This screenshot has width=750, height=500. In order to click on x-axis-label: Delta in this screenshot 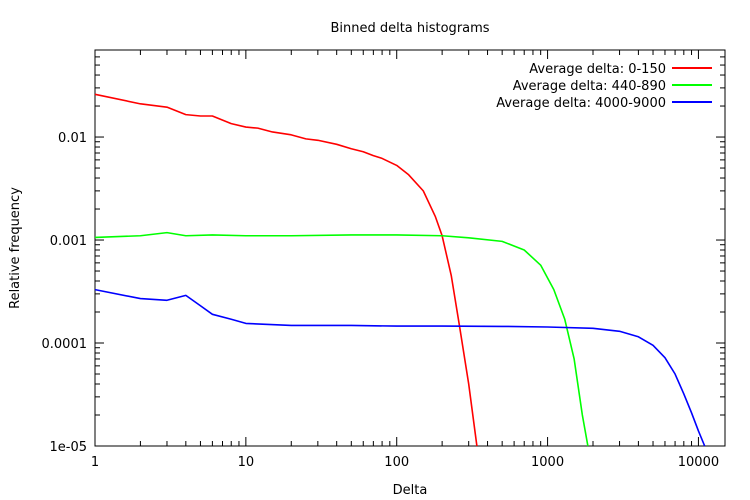, I will do `click(410, 490)`.